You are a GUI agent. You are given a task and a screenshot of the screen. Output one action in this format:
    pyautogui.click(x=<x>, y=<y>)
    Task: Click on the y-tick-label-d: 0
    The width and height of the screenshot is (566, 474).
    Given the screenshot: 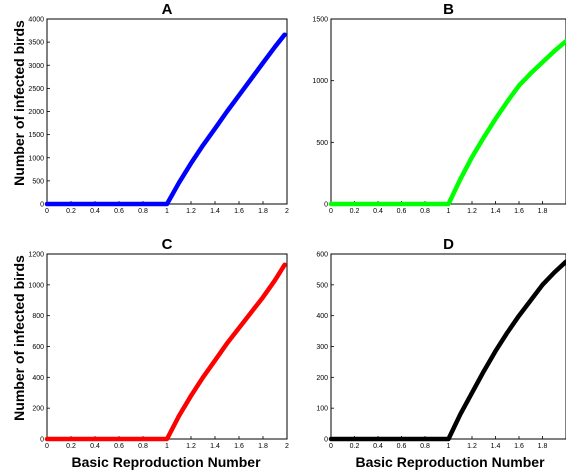 What is the action you would take?
    pyautogui.click(x=326, y=440)
    